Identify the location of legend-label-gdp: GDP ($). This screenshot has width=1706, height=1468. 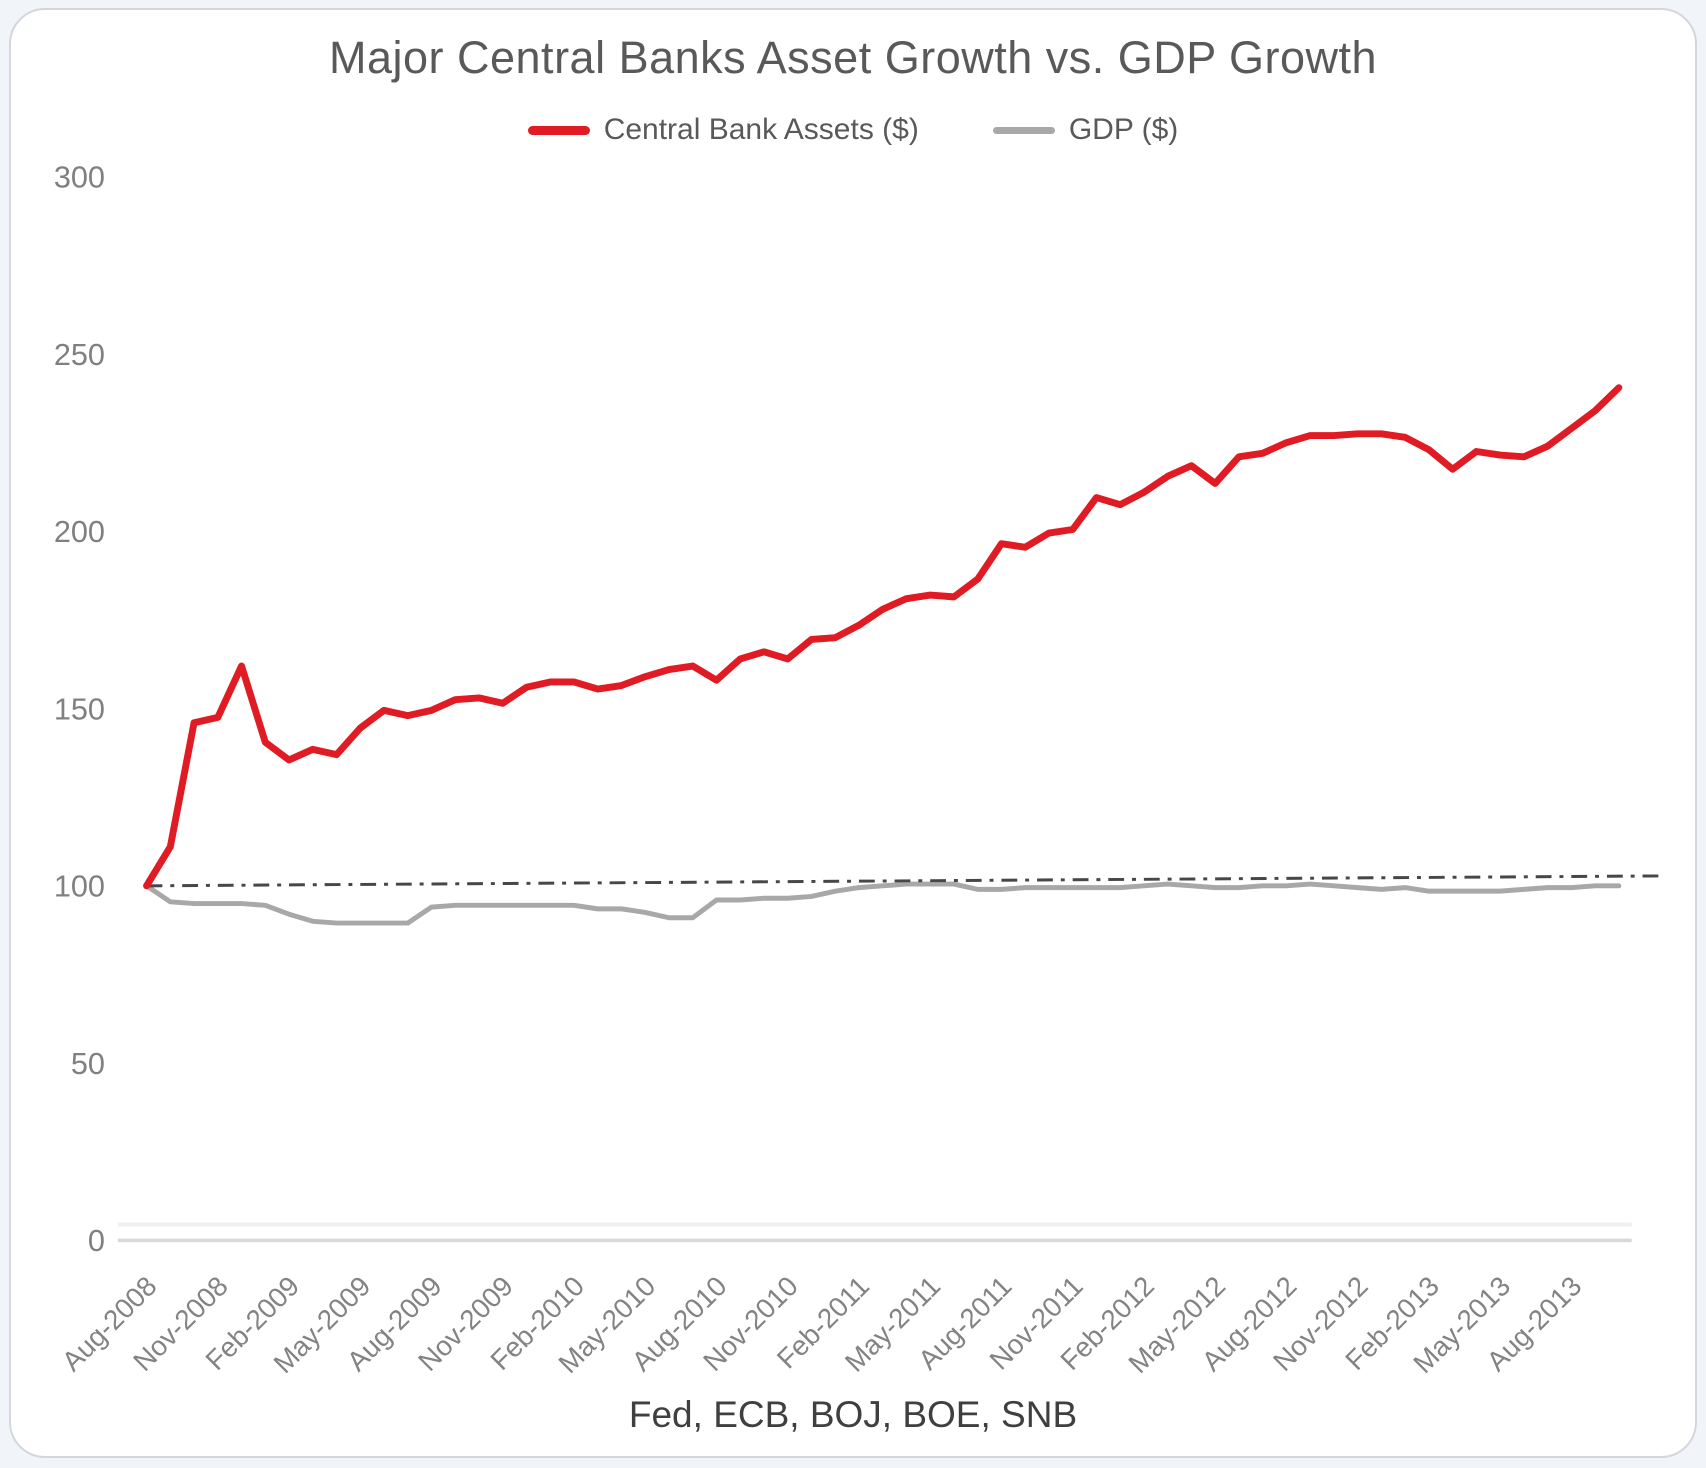
(1123, 129).